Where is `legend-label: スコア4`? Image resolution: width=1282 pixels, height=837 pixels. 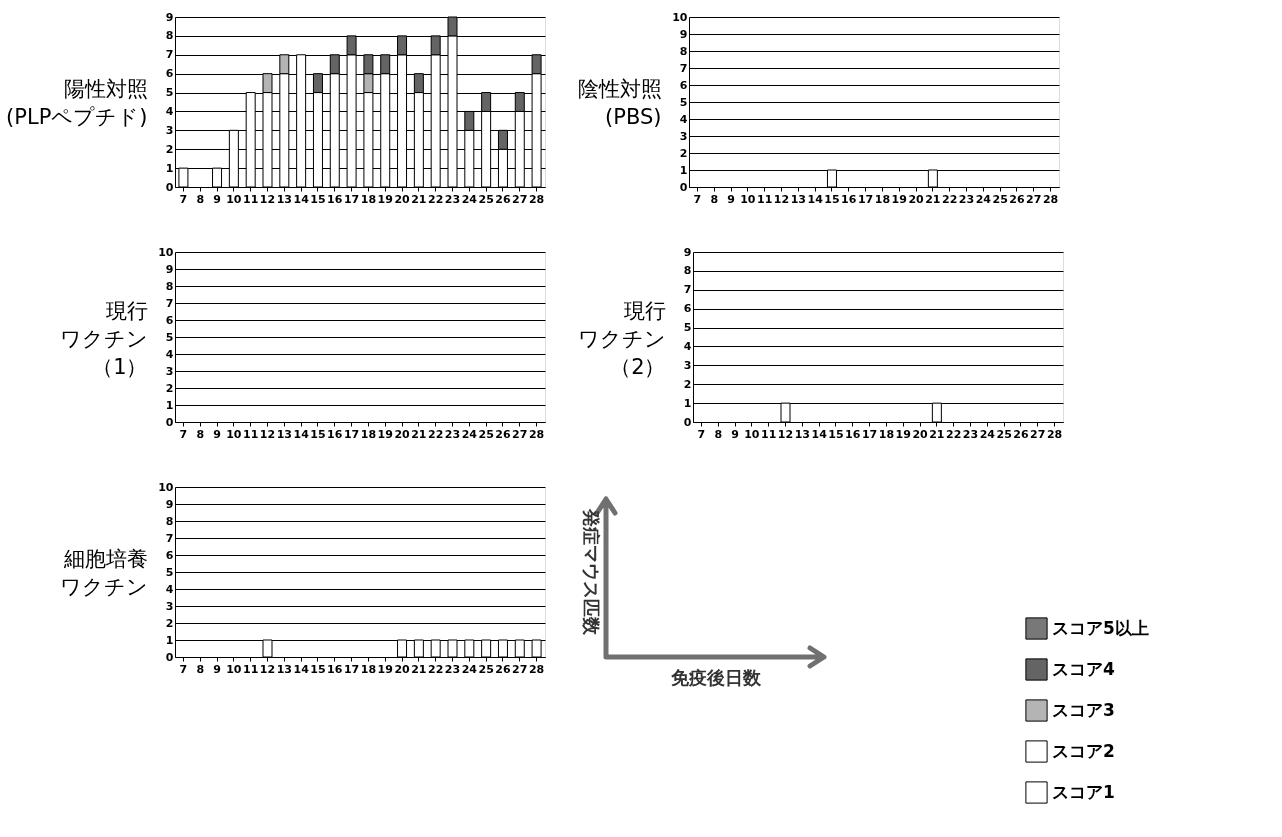
legend-label: スコア4 is located at coordinates (1083, 668).